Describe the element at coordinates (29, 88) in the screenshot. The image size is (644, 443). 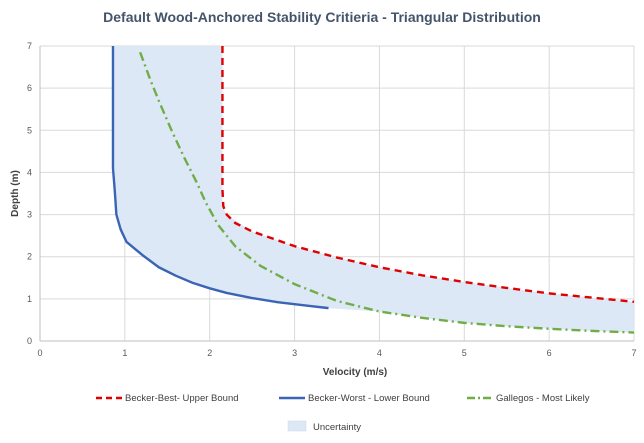
I see `y-tick-label: 6` at that location.